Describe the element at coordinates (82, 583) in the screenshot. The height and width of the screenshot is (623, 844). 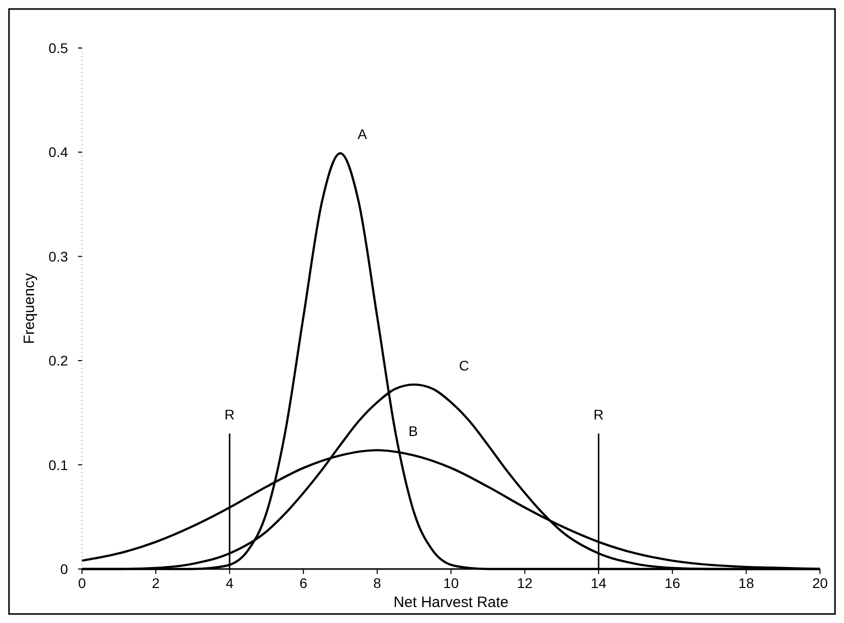
I see `x-tick-label: 0` at that location.